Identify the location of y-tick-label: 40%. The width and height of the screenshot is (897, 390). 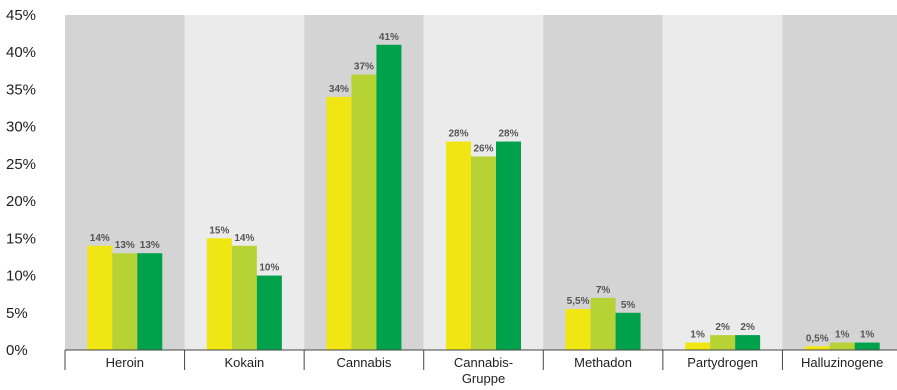
(21, 52).